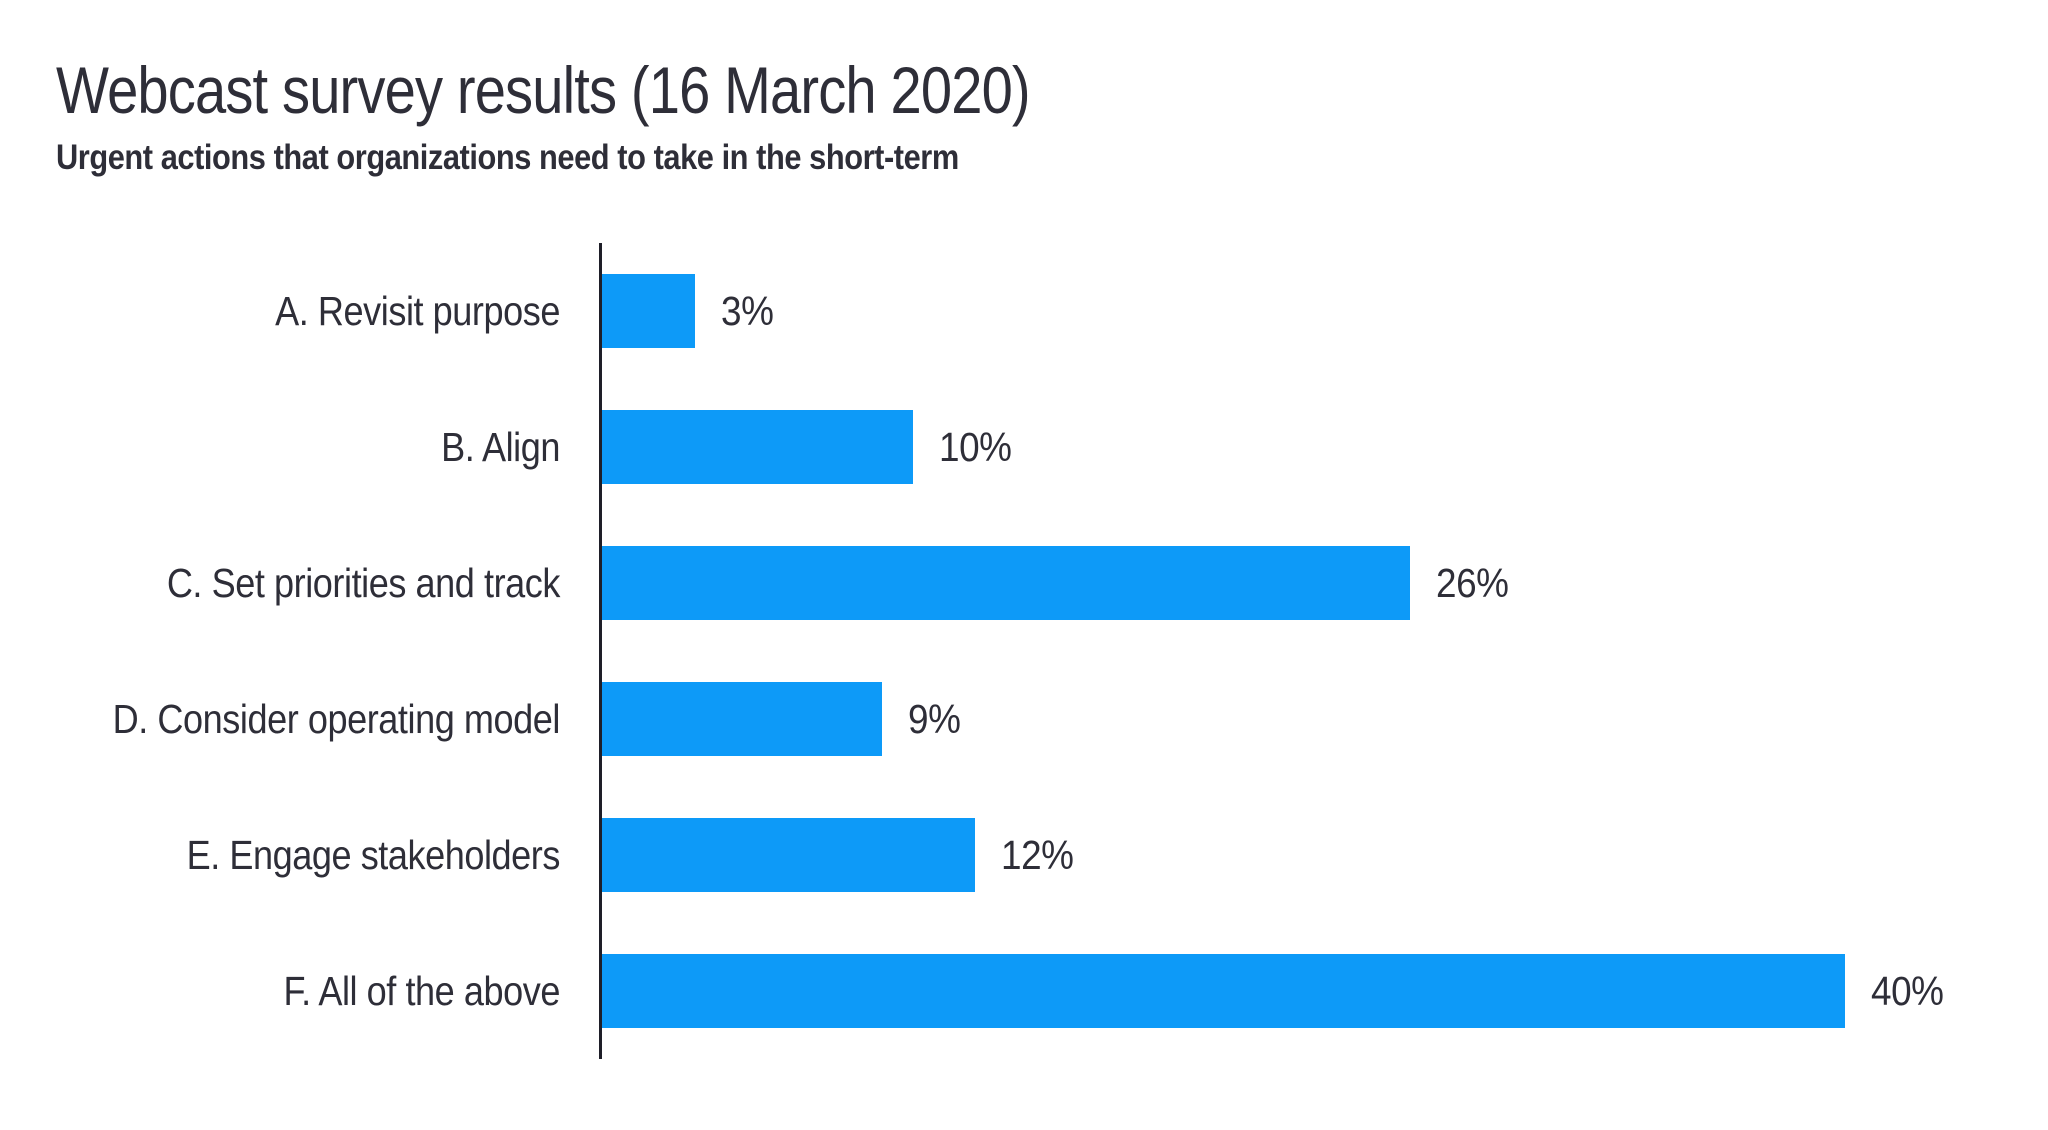 This screenshot has height=1130, width=2048. What do you see at coordinates (373, 855) in the screenshot?
I see `category-label: E. Engage stakeholders` at bounding box center [373, 855].